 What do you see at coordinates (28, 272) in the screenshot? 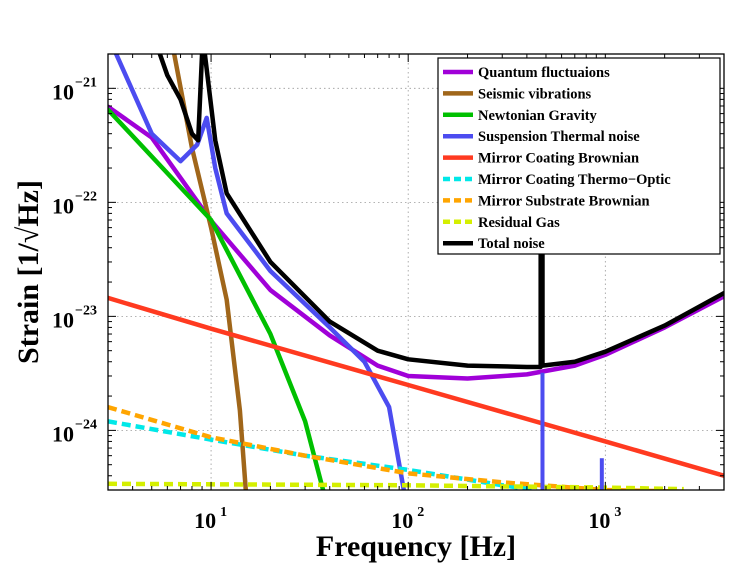
I see `y-axis-title: Strain [1/√Hz]` at bounding box center [28, 272].